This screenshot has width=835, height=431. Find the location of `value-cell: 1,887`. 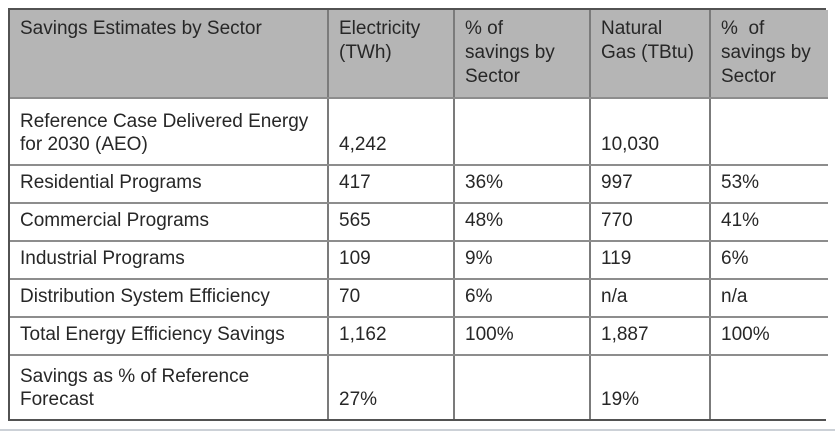

value-cell: 1,887 is located at coordinates (650, 336).